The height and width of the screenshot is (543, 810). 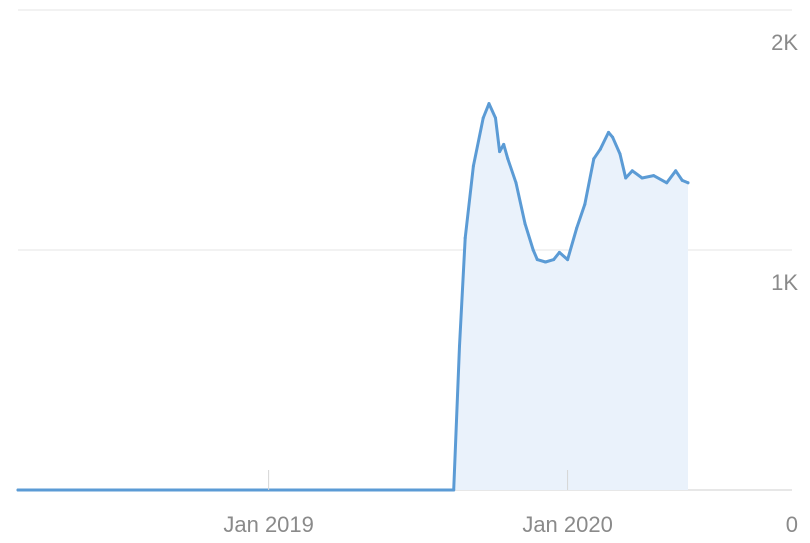 What do you see at coordinates (268, 524) in the screenshot?
I see `x-tick-label: Jan 2019` at bounding box center [268, 524].